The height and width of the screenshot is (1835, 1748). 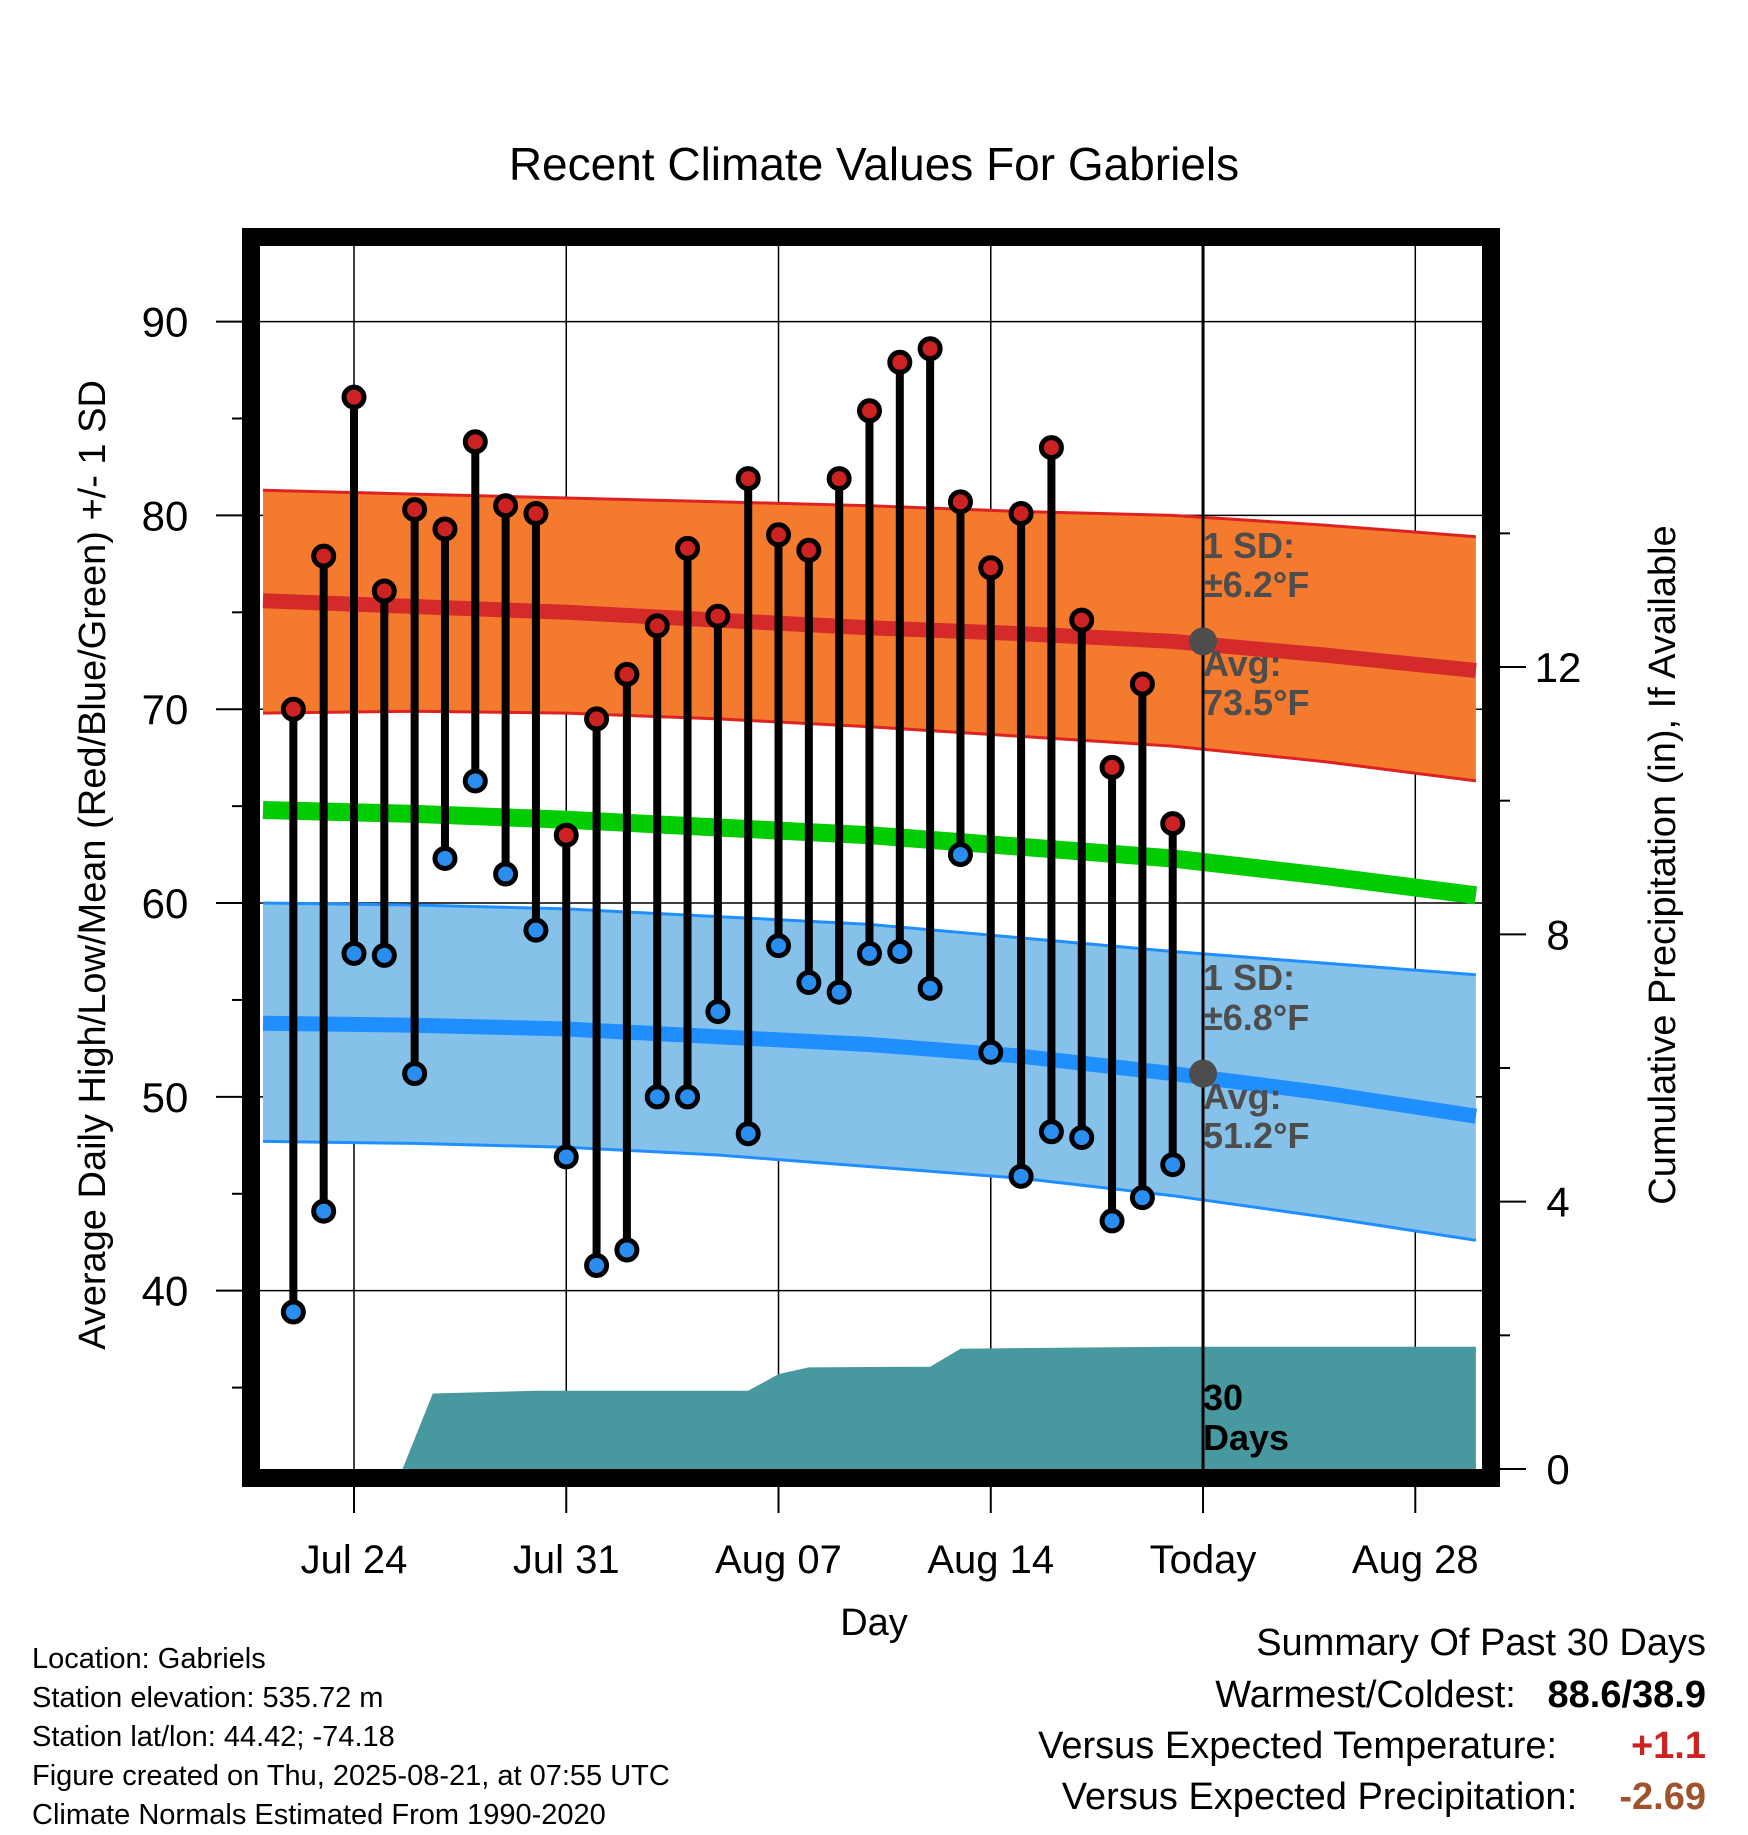 What do you see at coordinates (869, 1190) in the screenshot?
I see `low-sd-band-lower-edge` at bounding box center [869, 1190].